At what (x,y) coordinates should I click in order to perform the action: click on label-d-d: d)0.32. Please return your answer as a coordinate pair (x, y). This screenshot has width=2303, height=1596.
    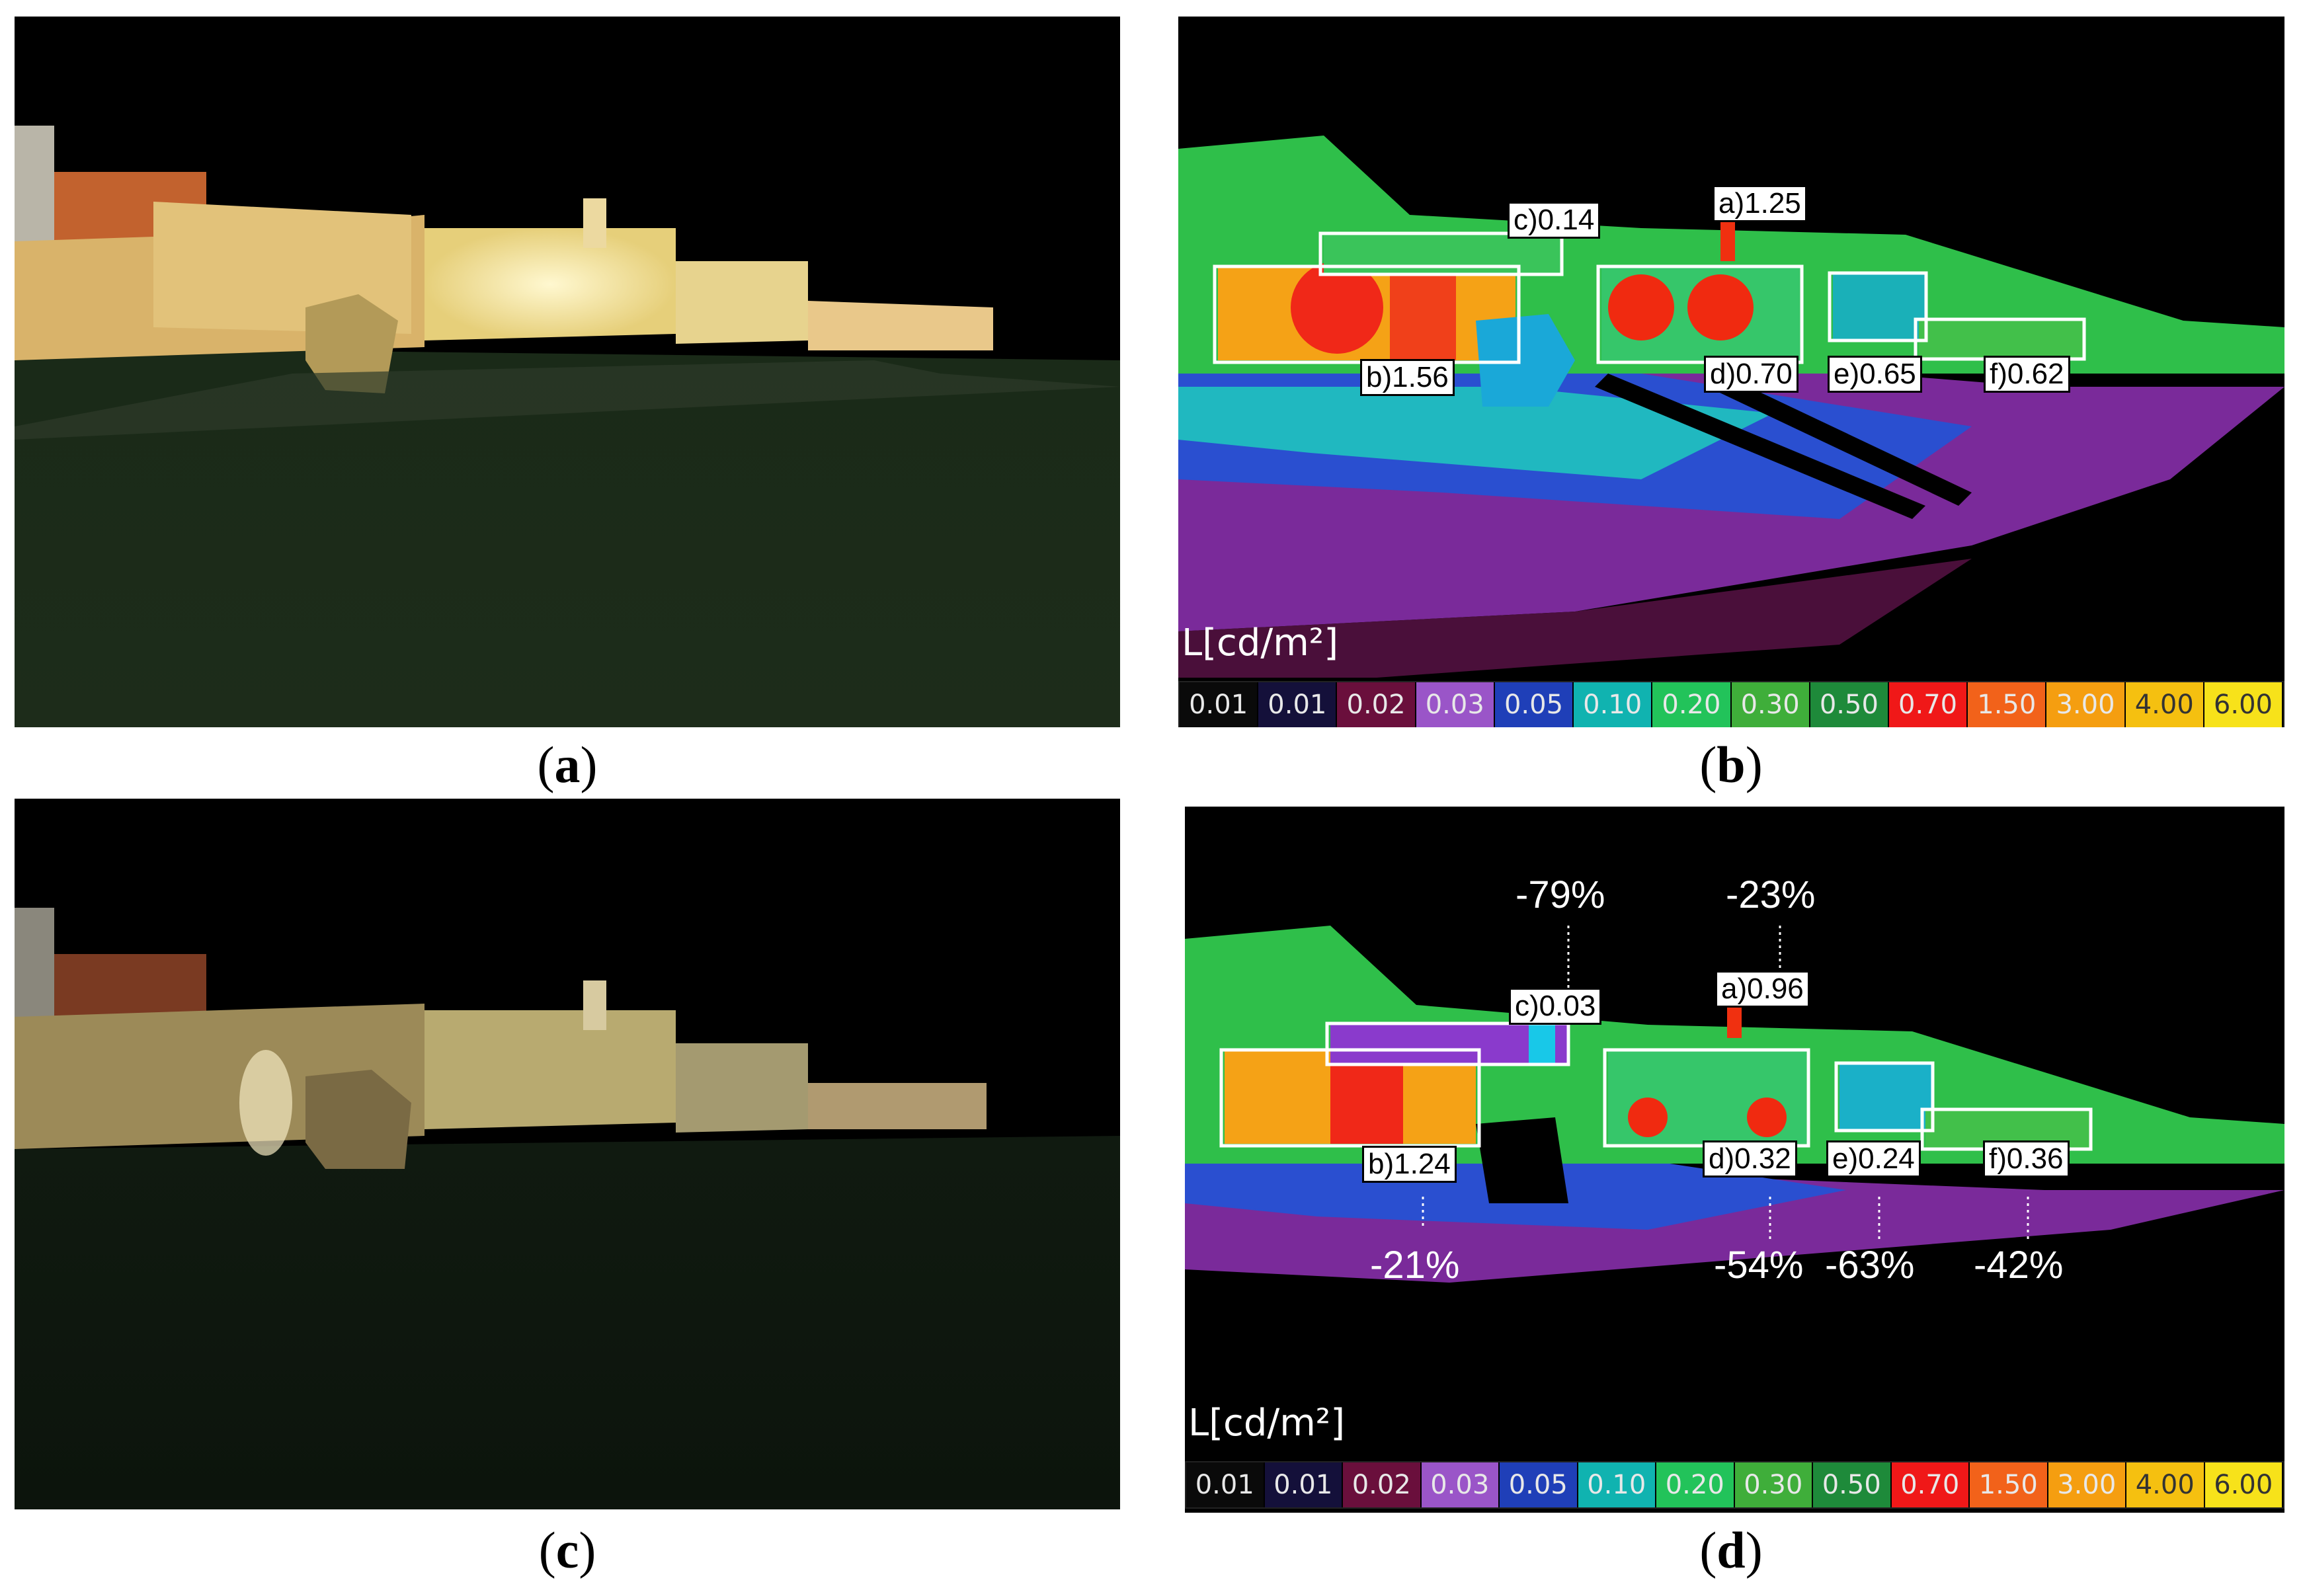
    Looking at the image, I should click on (1750, 1158).